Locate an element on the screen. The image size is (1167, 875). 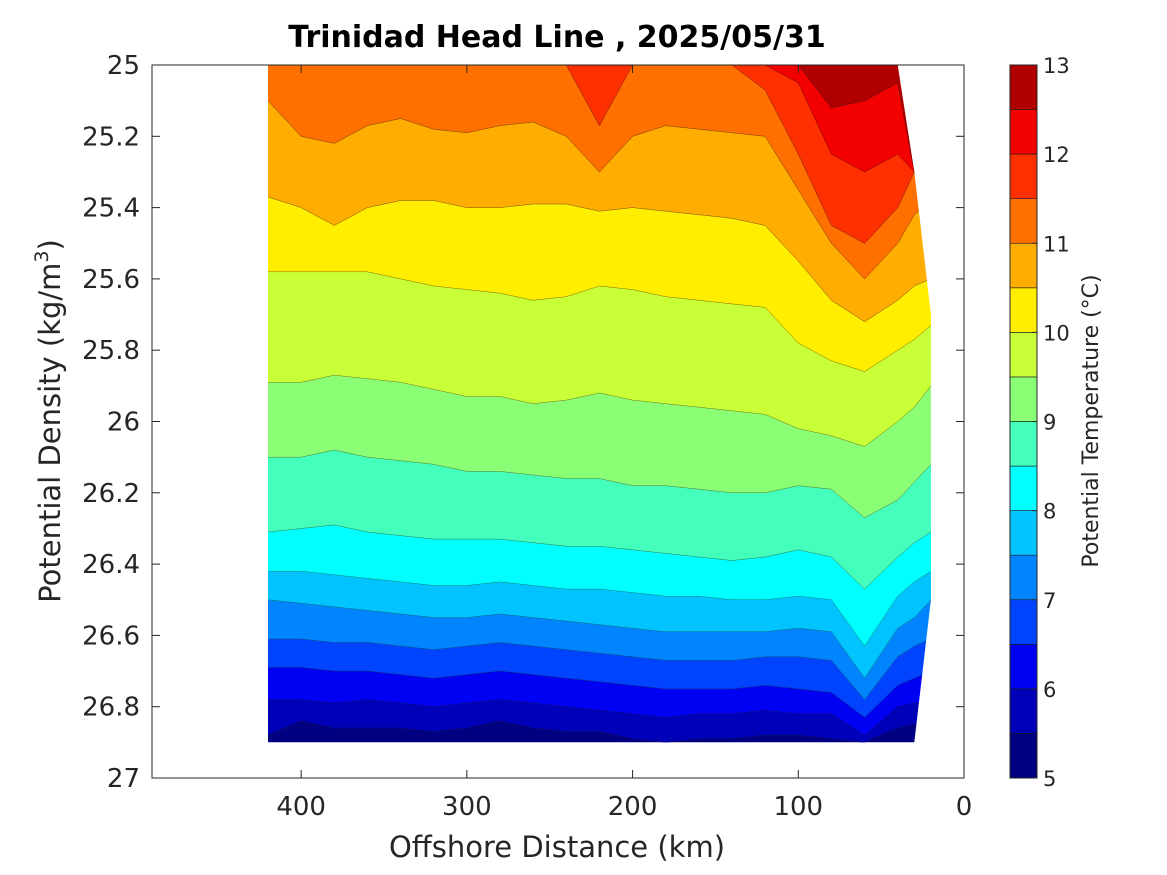
x-tick-label: 100 is located at coordinates (798, 807).